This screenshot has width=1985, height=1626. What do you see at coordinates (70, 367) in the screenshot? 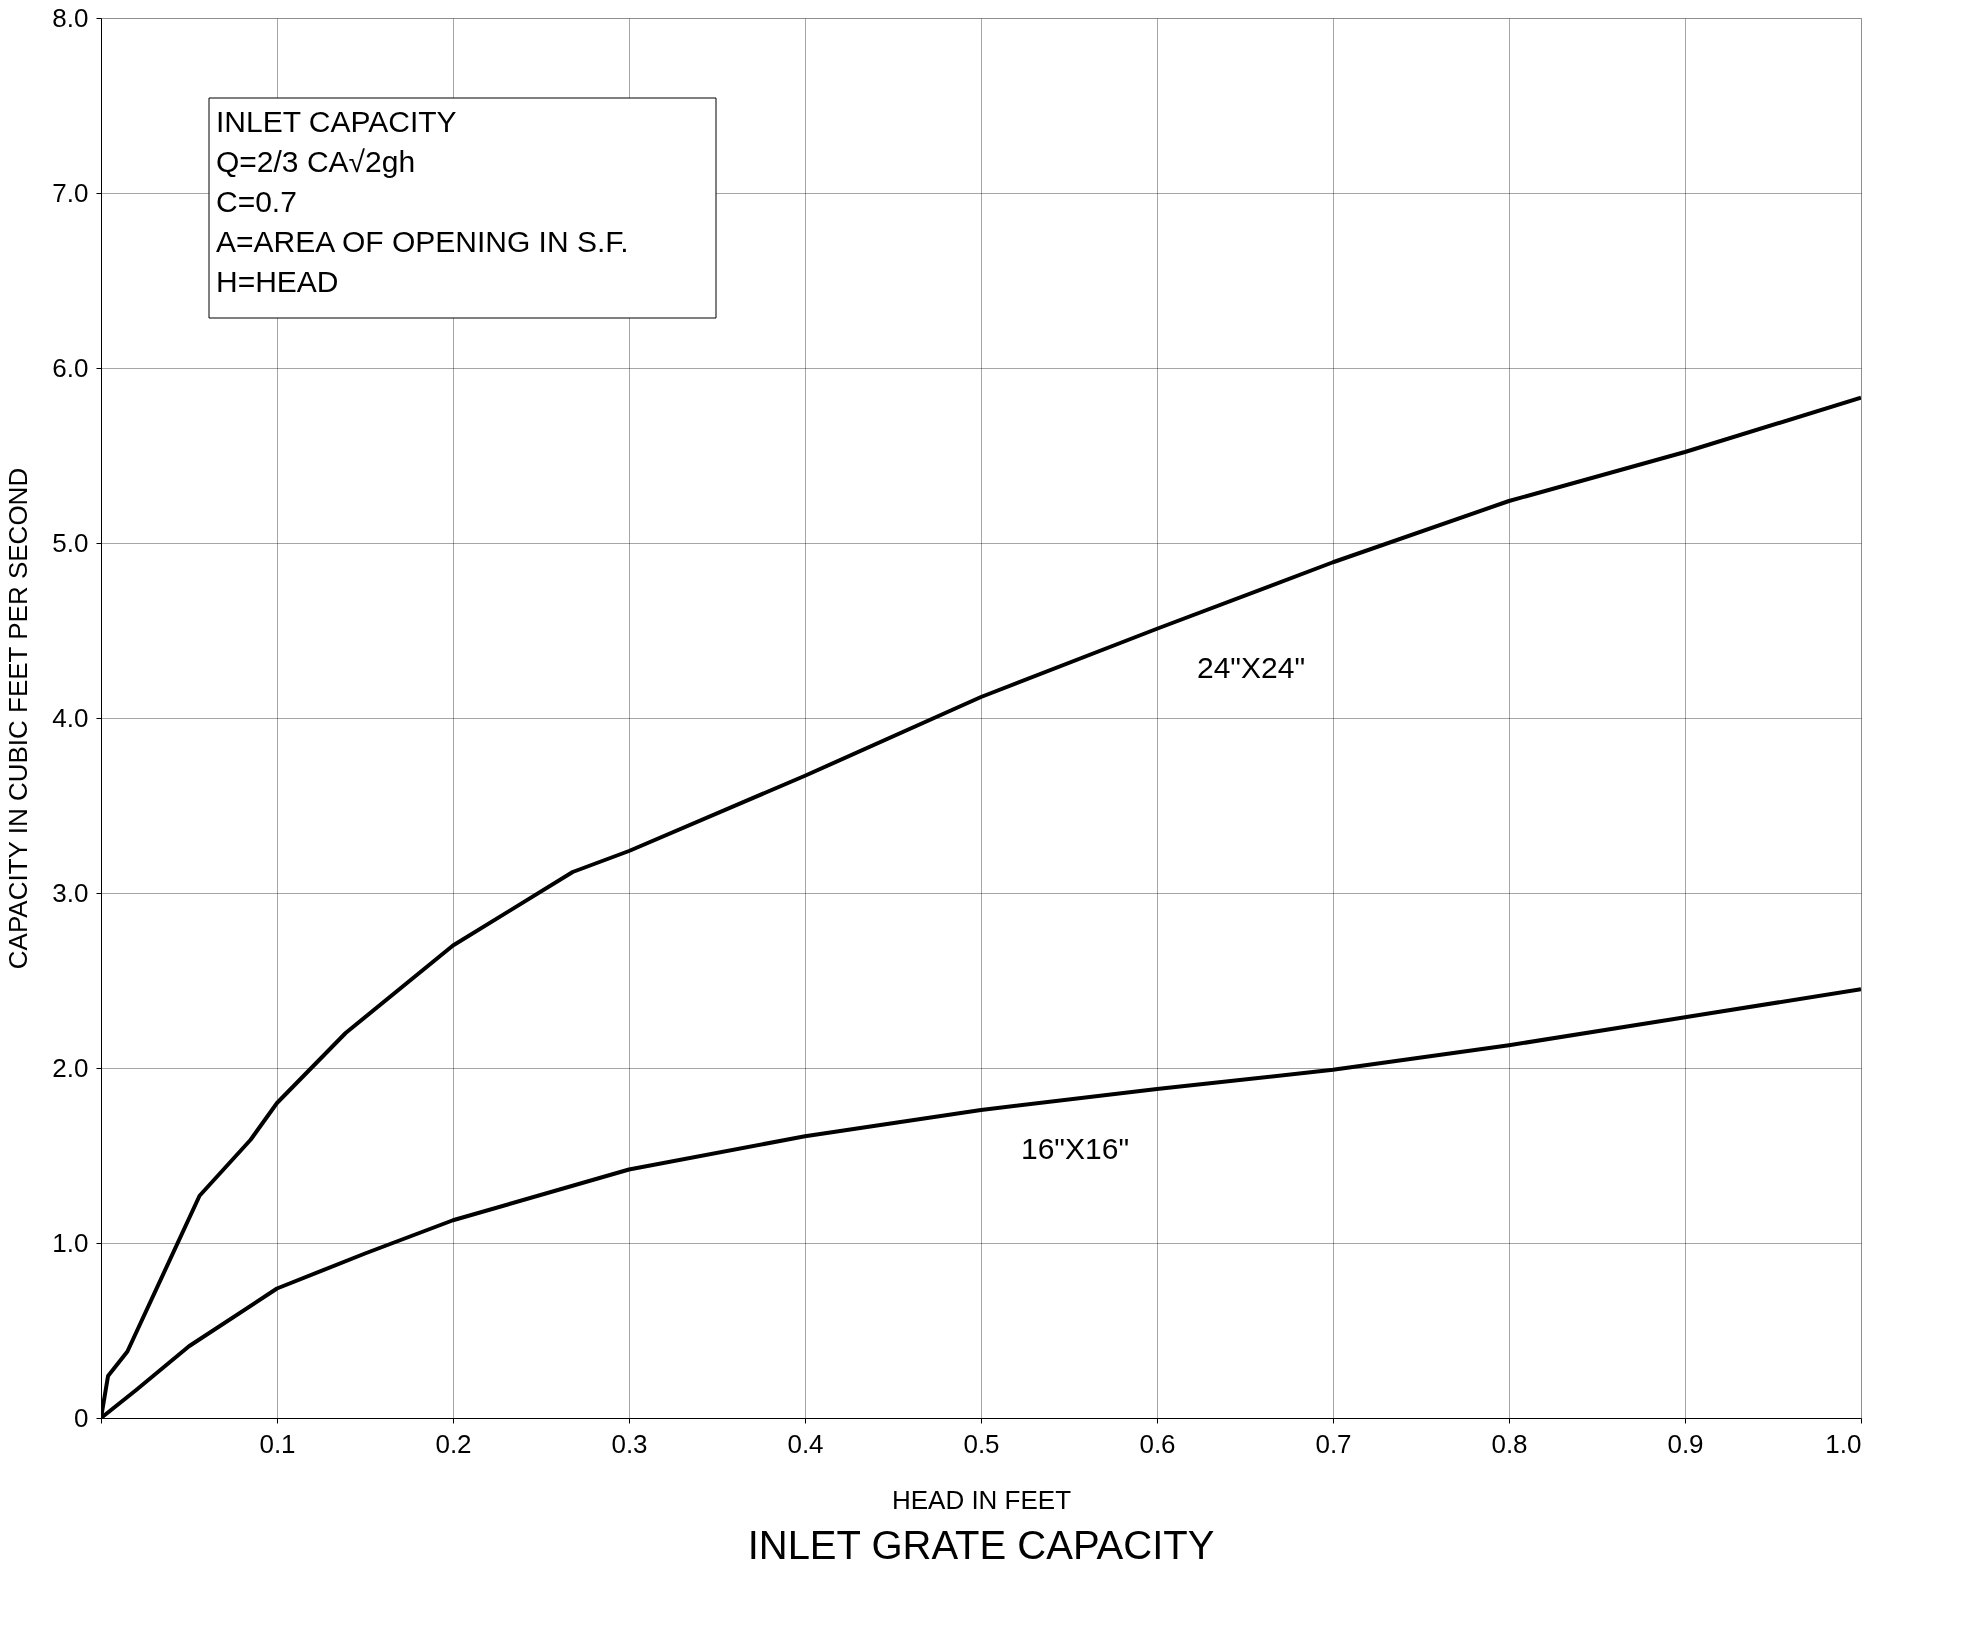
I see `y-tick-label: 6.0` at bounding box center [70, 367].